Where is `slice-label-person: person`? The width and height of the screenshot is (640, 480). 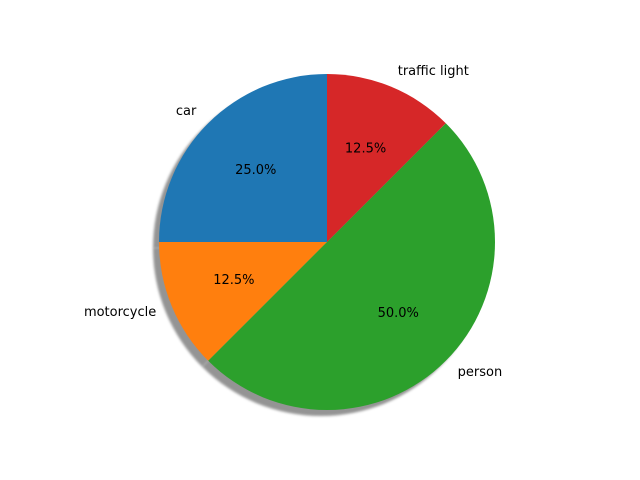
slice-label-person: person is located at coordinates (480, 372).